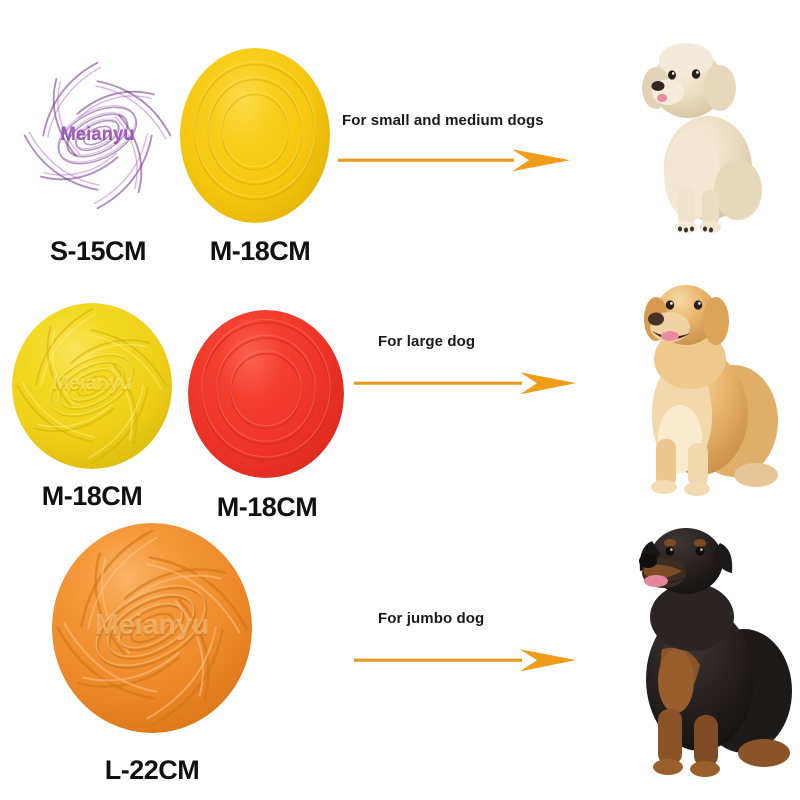  What do you see at coordinates (92, 496) in the screenshot?
I see `size-label-m-18cm-yellow-2: M-18CM` at bounding box center [92, 496].